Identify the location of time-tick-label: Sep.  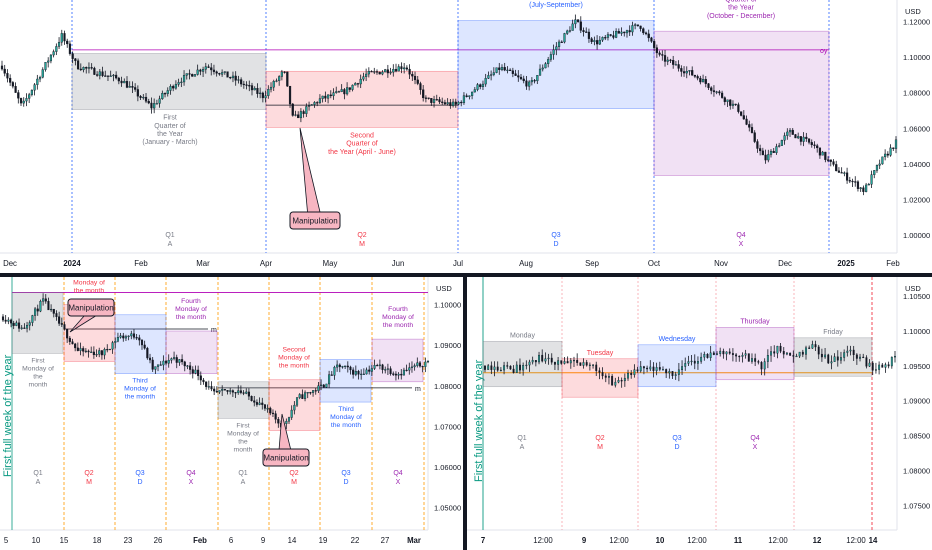
(592, 263).